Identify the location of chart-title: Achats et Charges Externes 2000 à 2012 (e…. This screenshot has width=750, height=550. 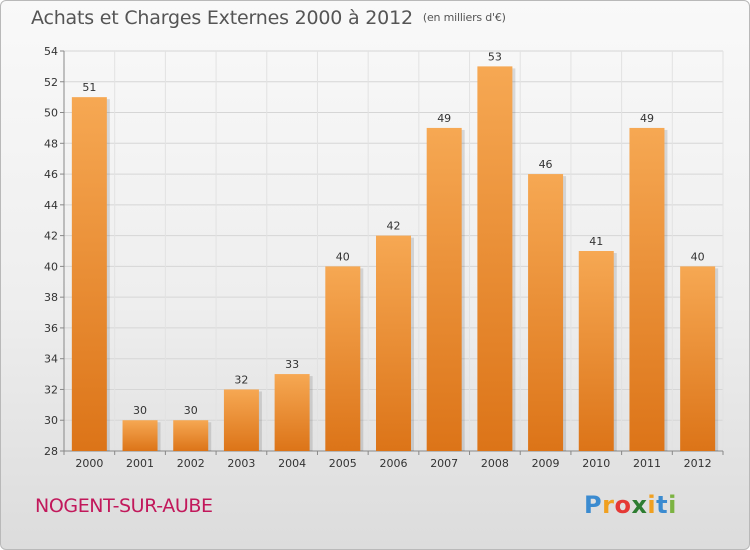
(268, 18).